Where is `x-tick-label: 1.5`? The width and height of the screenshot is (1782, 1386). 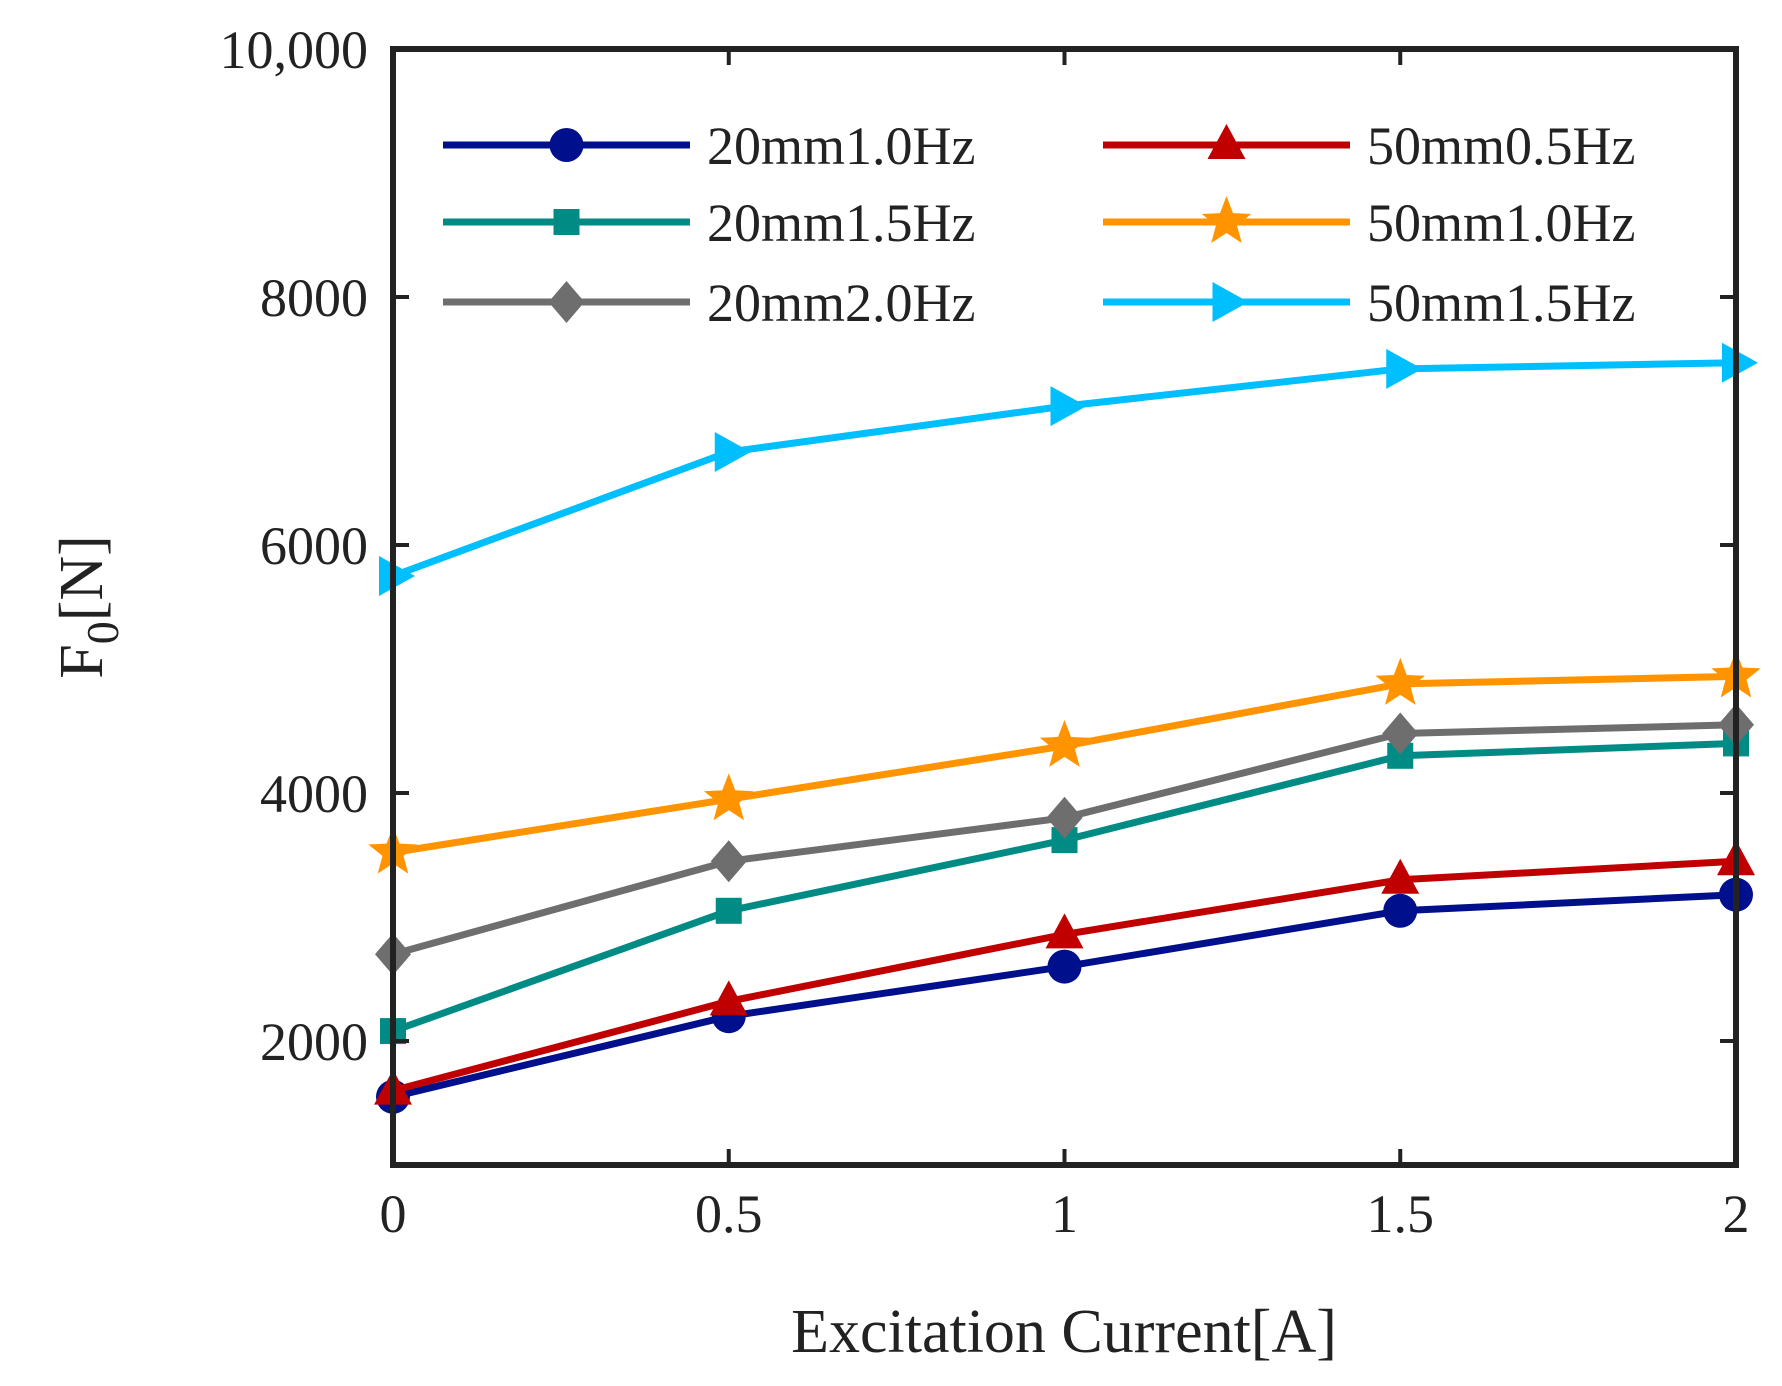
x-tick-label: 1.5 is located at coordinates (1401, 1214).